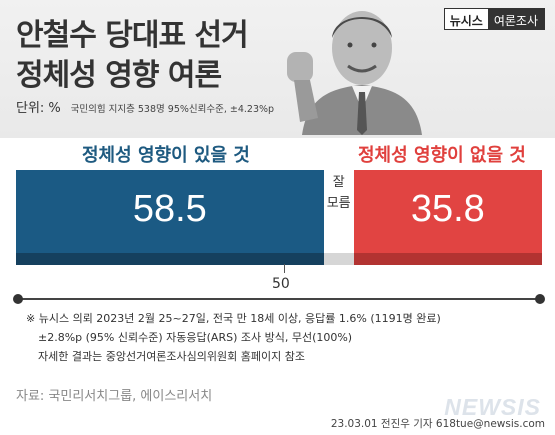 This screenshot has height=435, width=555. I want to click on newsis-watermark: NEWSIS, so click(492, 407).